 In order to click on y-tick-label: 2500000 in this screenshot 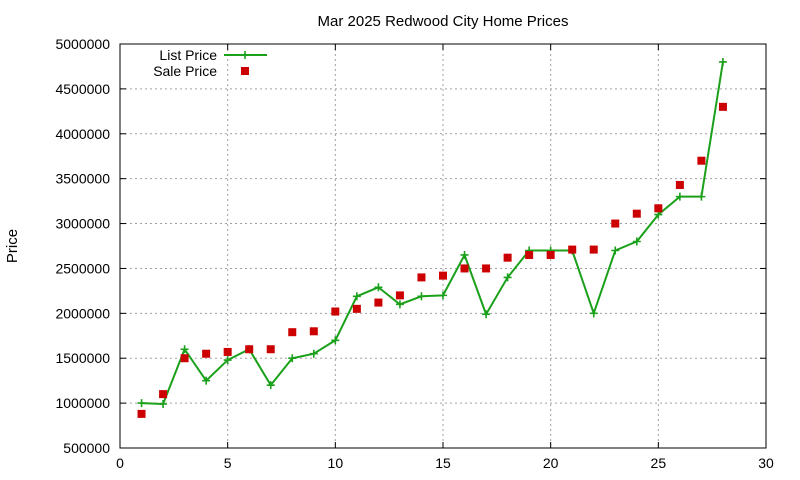, I will do `click(82, 268)`.